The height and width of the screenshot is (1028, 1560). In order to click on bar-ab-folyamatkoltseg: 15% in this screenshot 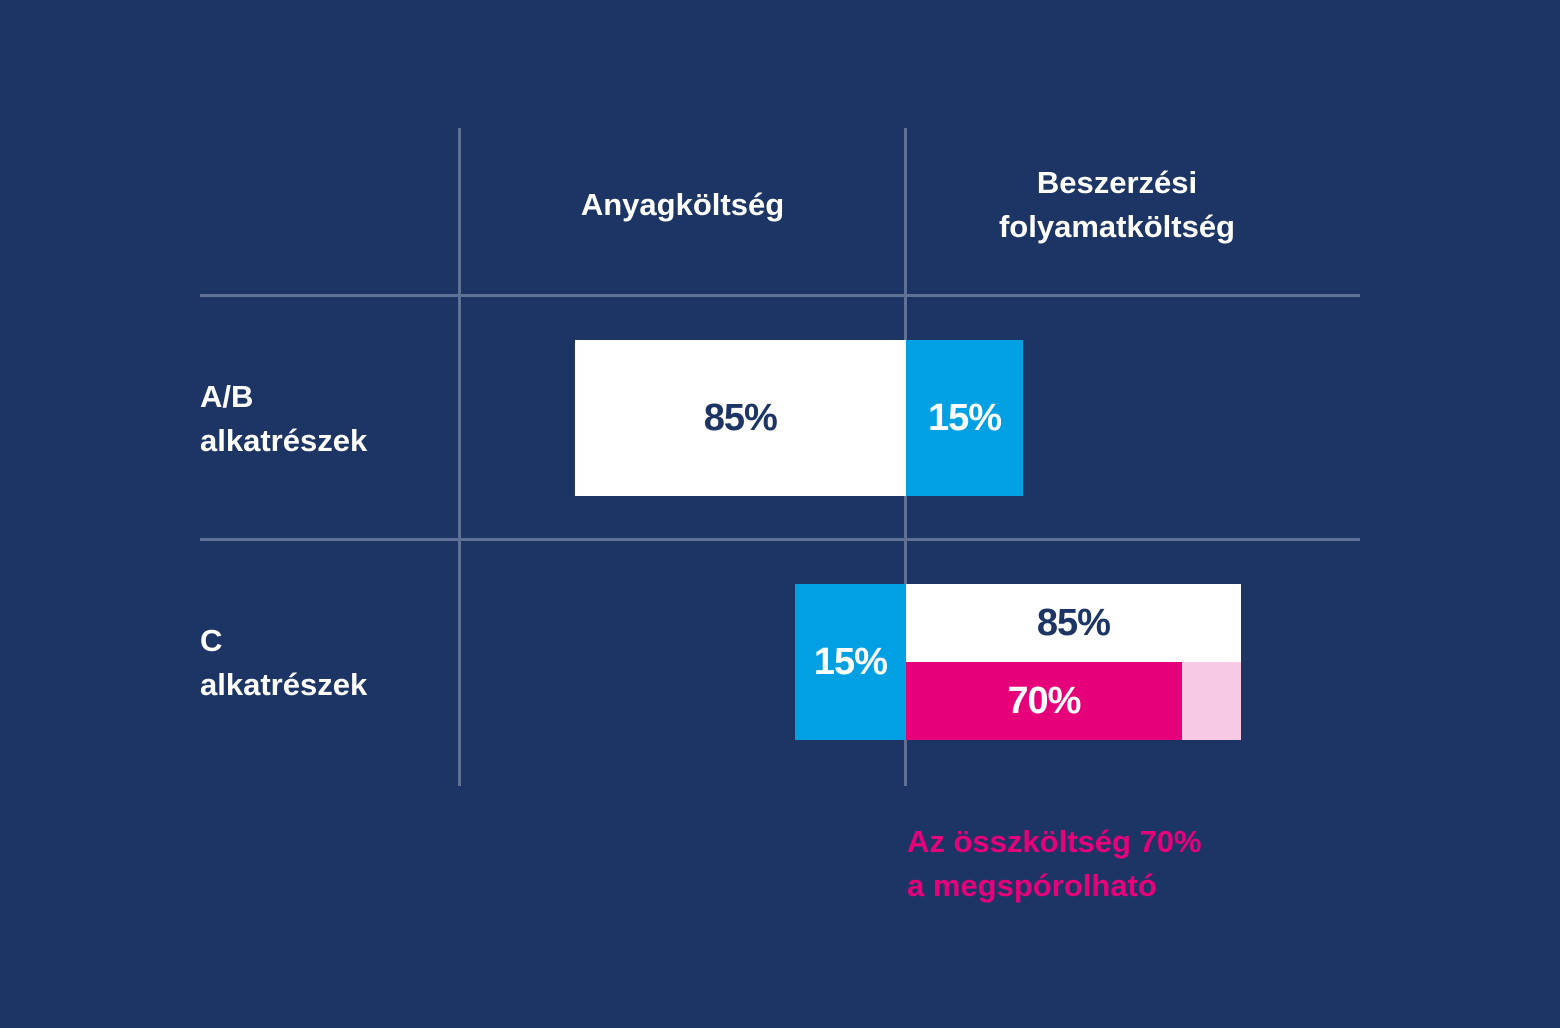, I will do `click(964, 418)`.